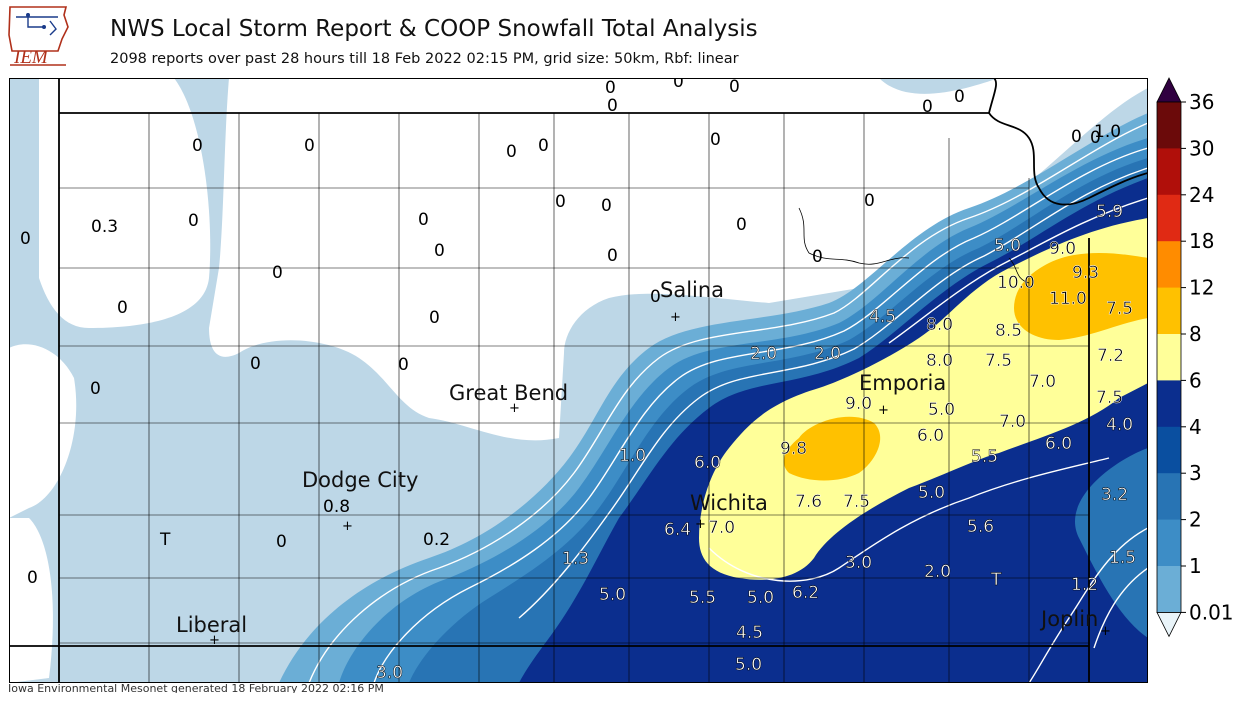 Image resolution: width=1233 pixels, height=706 pixels. Describe the element at coordinates (214, 640) in the screenshot. I see `liberal-marker: +` at that location.